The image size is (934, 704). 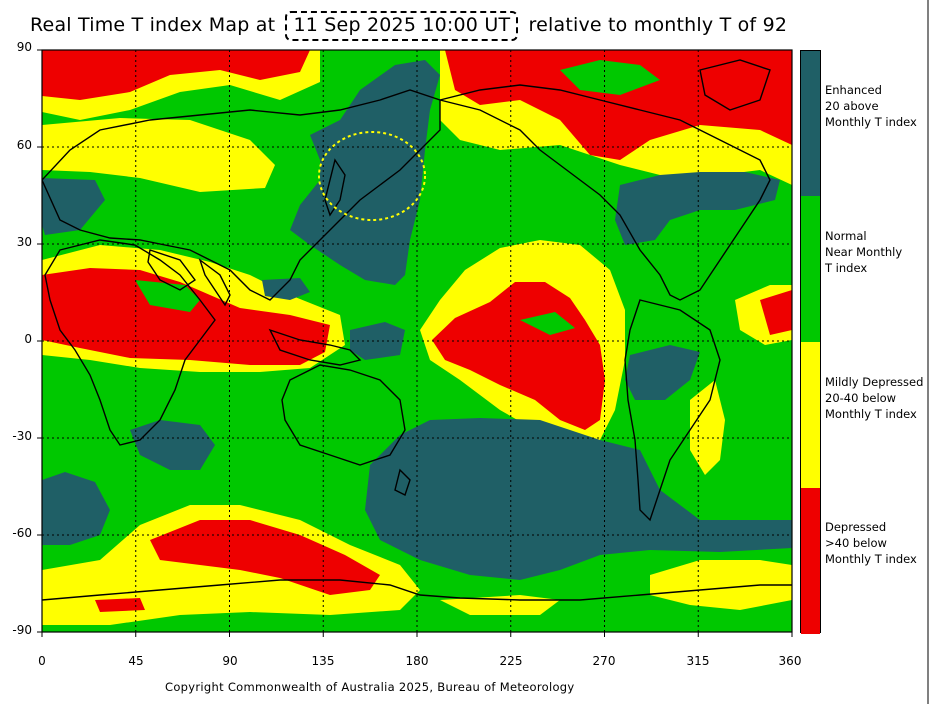 What do you see at coordinates (22, 630) in the screenshot?
I see `y-tick-neg90: -90` at bounding box center [22, 630].